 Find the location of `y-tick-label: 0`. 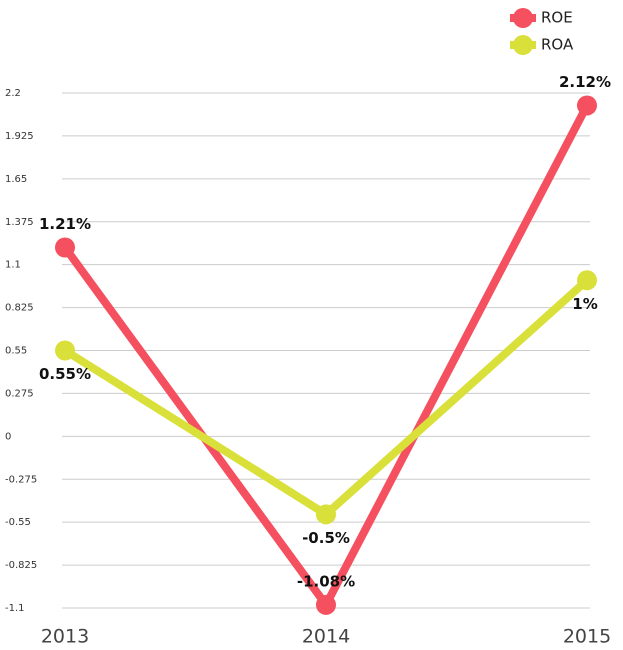

y-tick-label: 0 is located at coordinates (8, 436).